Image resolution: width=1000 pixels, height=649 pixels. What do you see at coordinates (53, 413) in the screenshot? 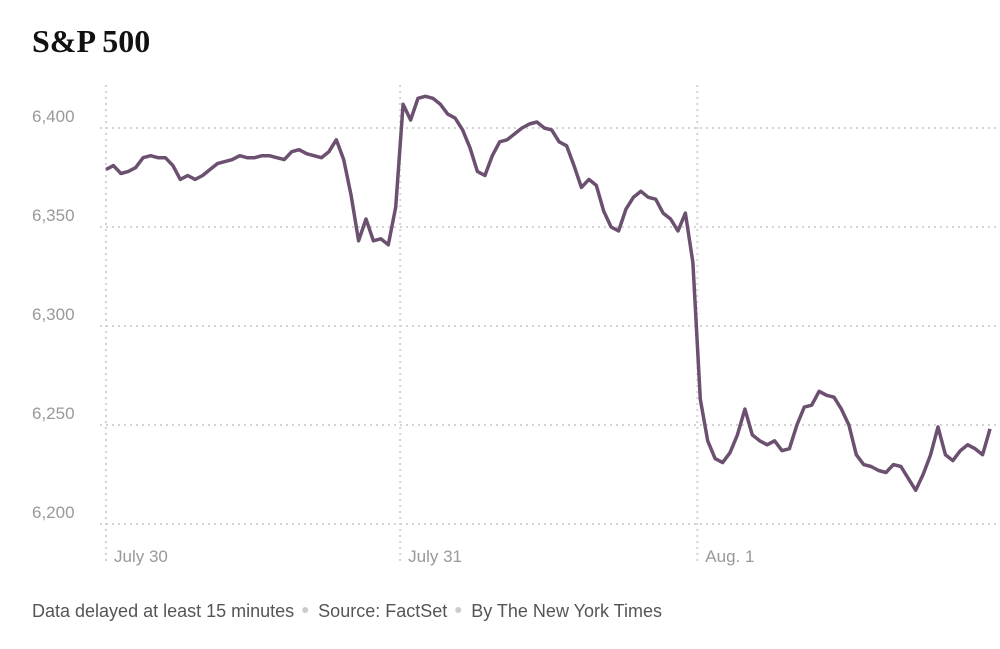
I see `y-tick-label: 6,250` at bounding box center [53, 413].